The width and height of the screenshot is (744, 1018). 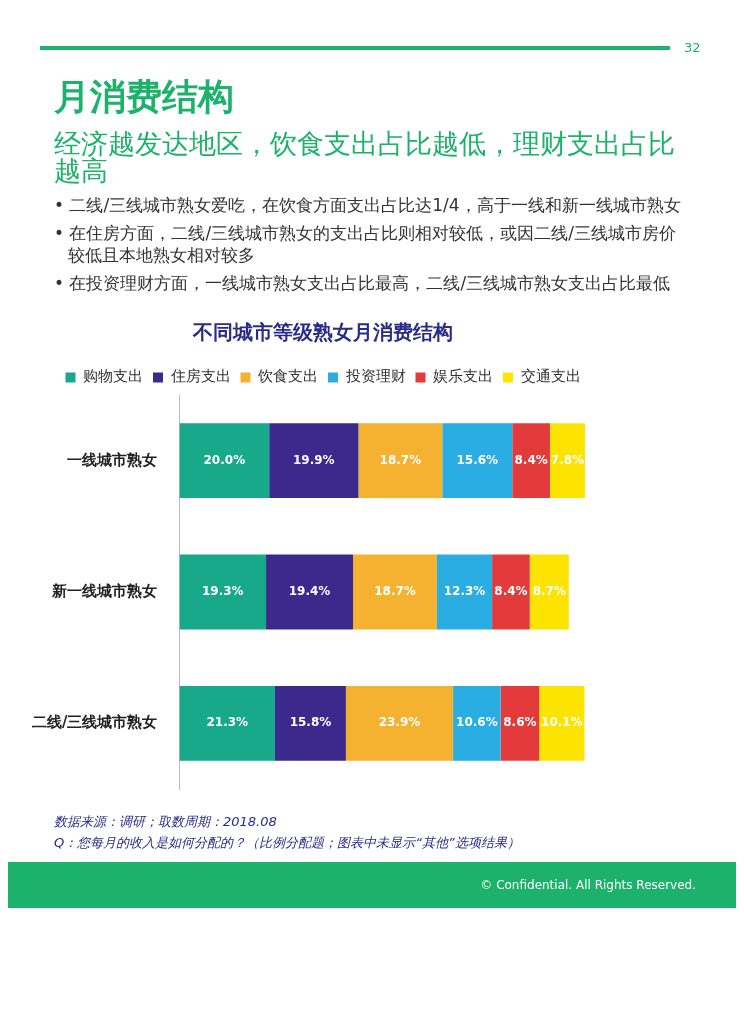 I want to click on data-label: 7.8%, so click(x=567, y=460).